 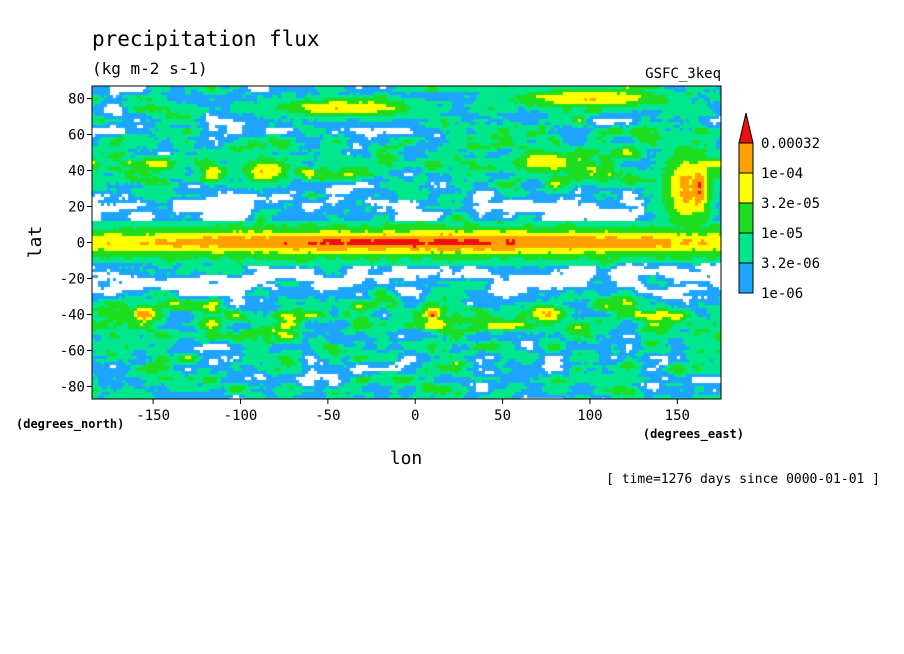 I want to click on y-tick-label: 20, so click(x=76, y=208).